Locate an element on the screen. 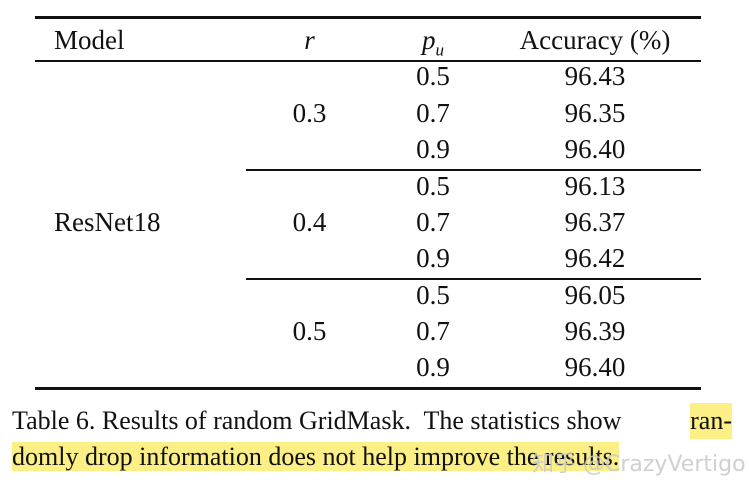 The height and width of the screenshot is (497, 749). r-cell: 0.4 is located at coordinates (309, 222).